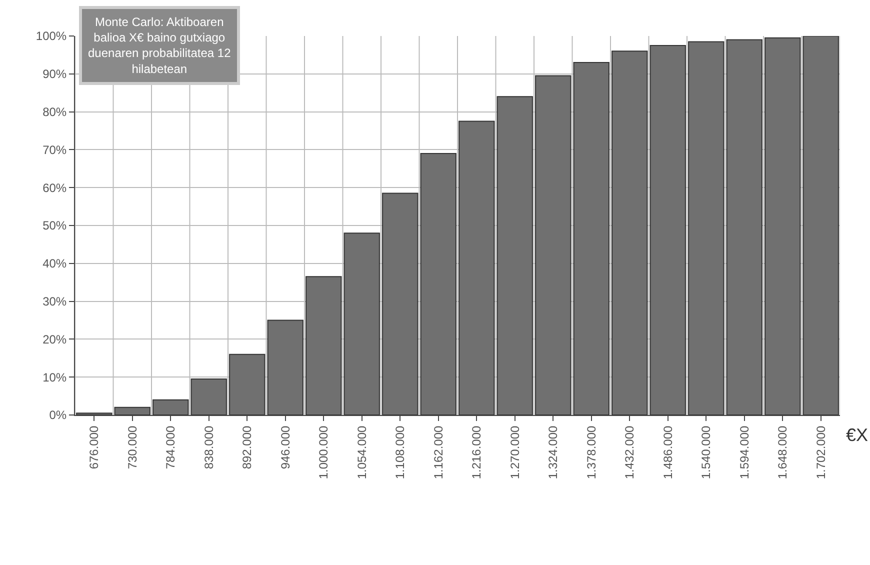  What do you see at coordinates (54, 225) in the screenshot?
I see `y-tick-label: 50%` at bounding box center [54, 225].